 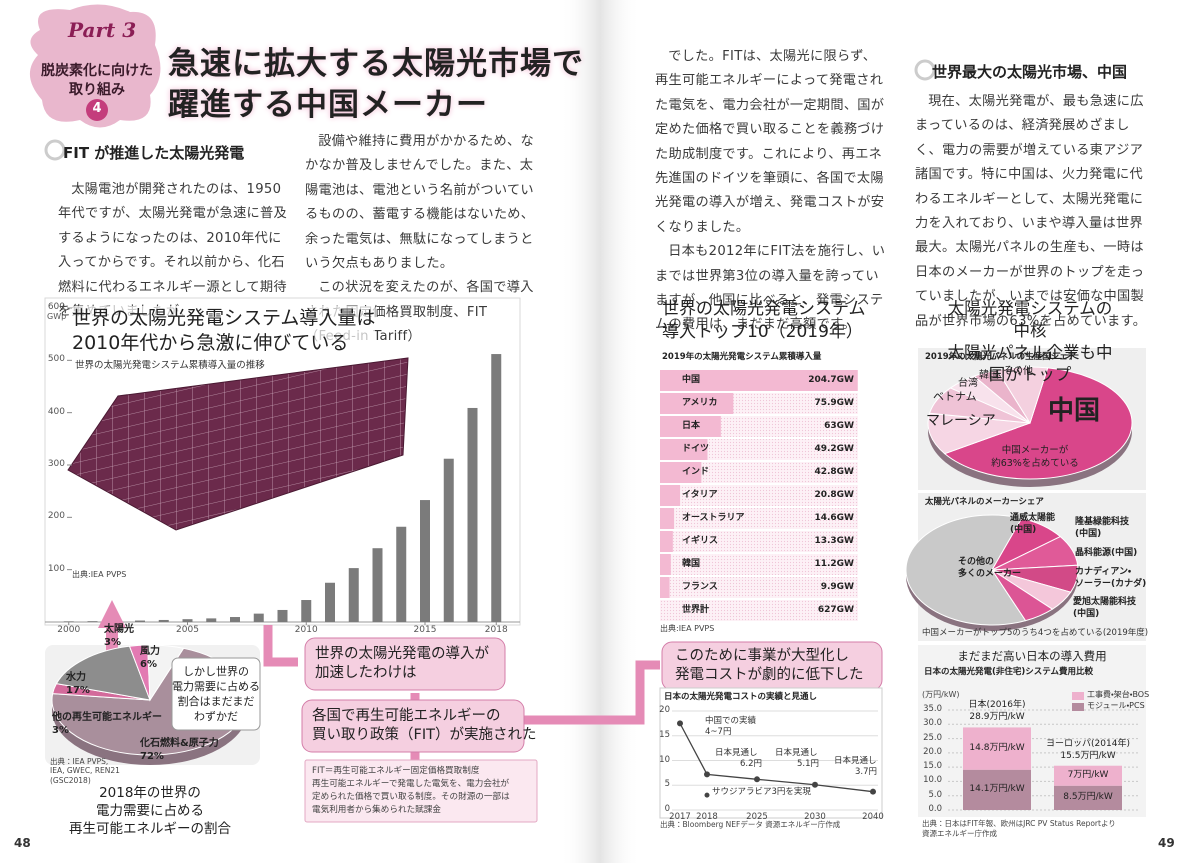 I want to click on y-tick-label: 10, so click(x=664, y=759).